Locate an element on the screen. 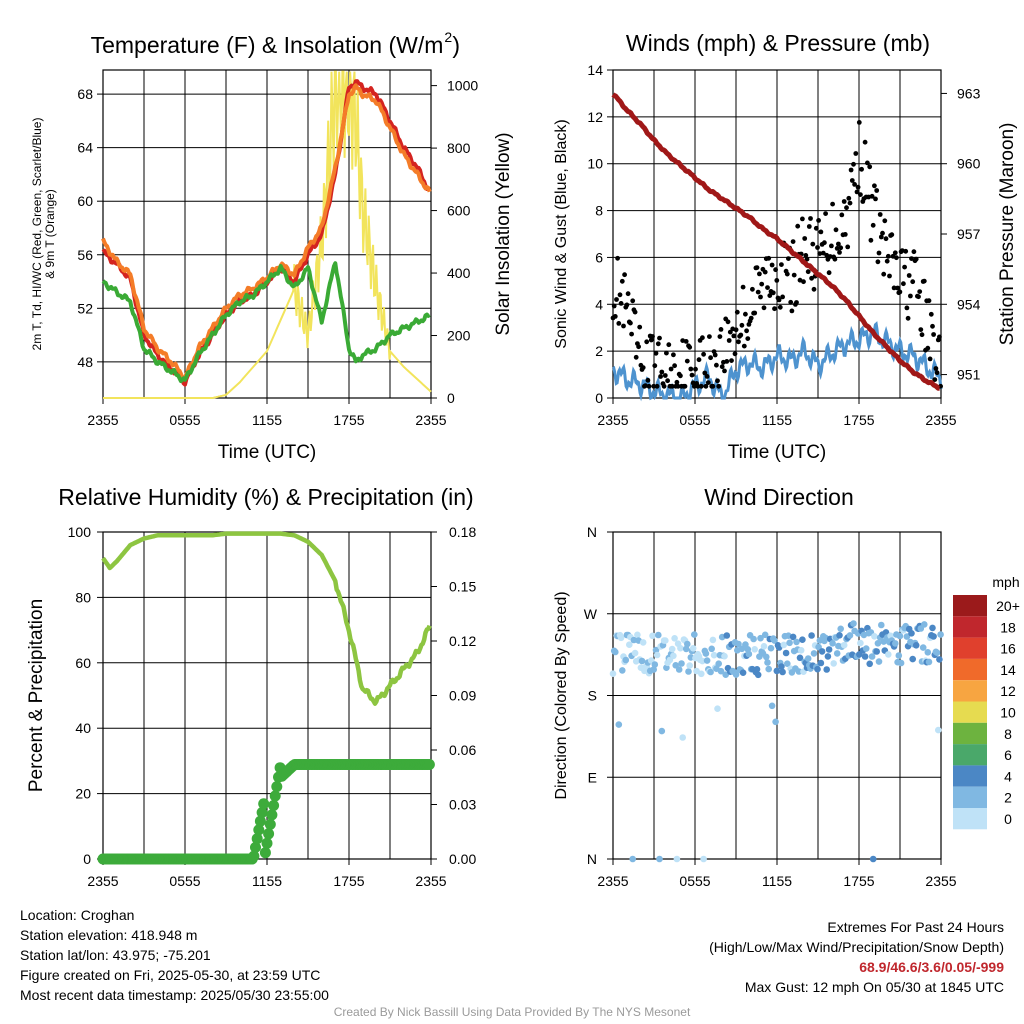 Image resolution: width=1024 pixels, height=1024 pixels. y2-axis-label: Station Pressure (Maroon) is located at coordinates (1007, 234).